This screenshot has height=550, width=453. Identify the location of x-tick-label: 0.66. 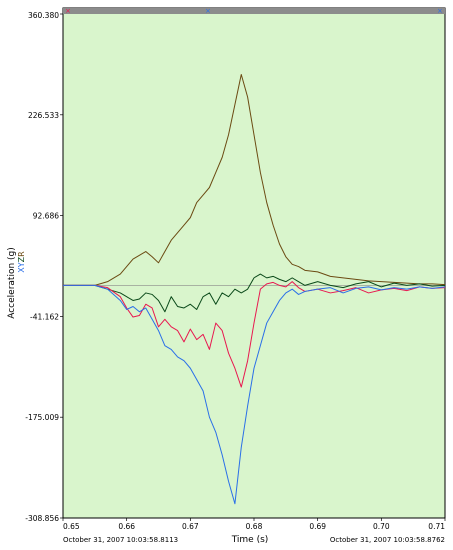
(126, 526).